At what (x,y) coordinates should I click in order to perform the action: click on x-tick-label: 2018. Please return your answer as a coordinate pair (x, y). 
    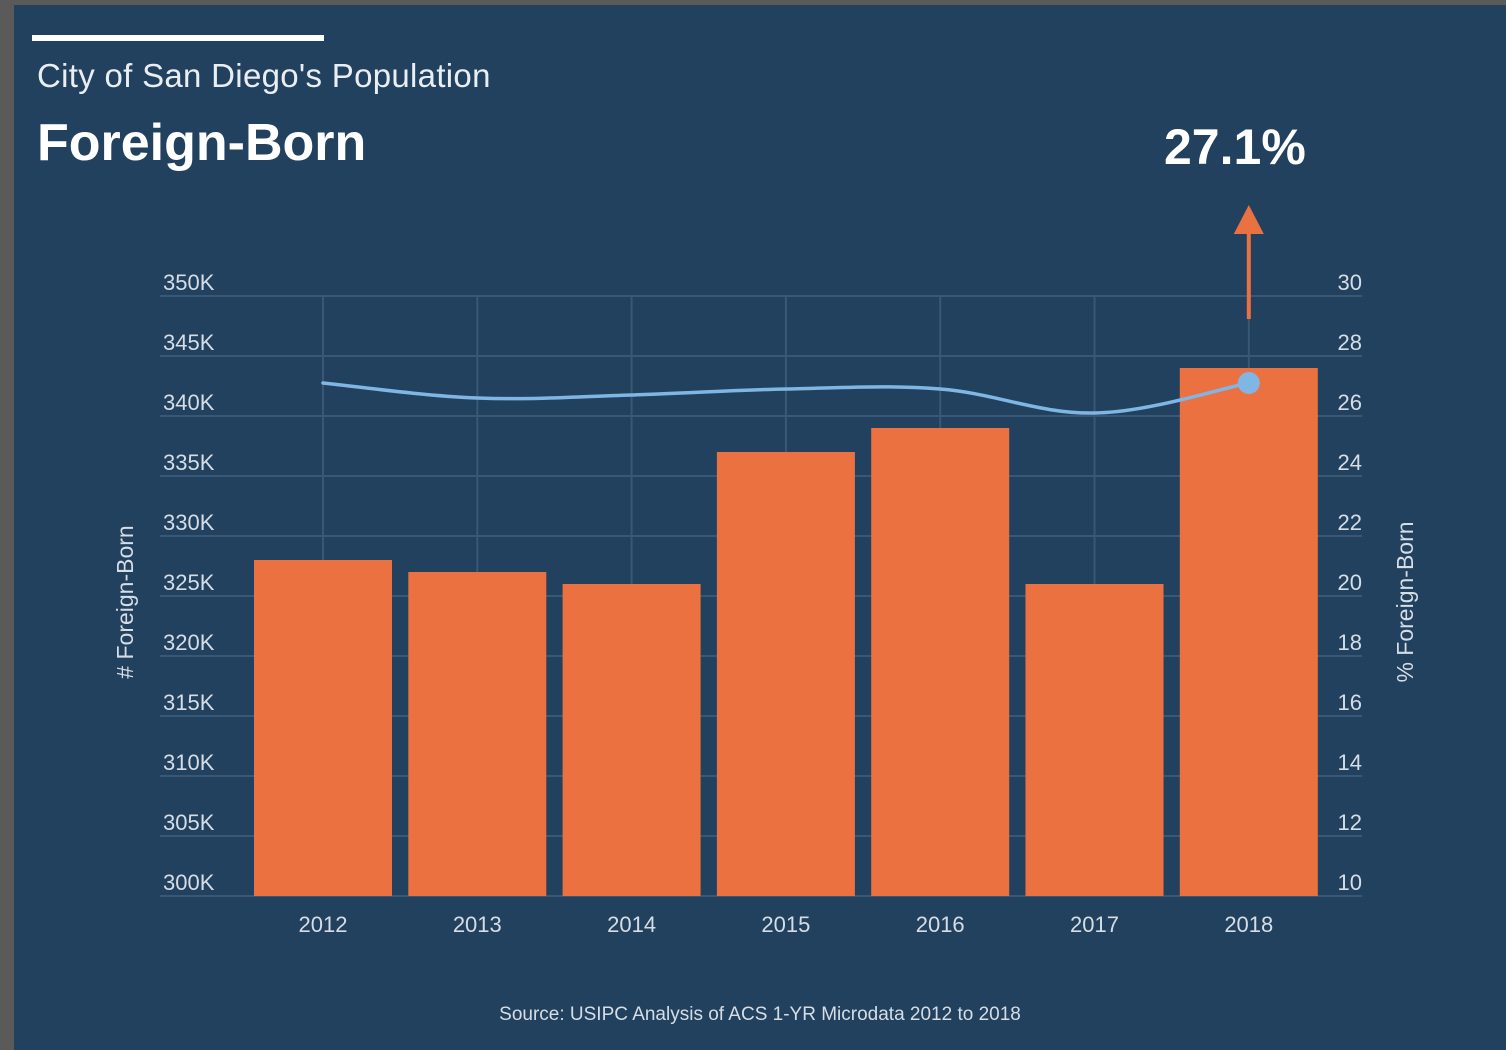
    Looking at the image, I should click on (1248, 924).